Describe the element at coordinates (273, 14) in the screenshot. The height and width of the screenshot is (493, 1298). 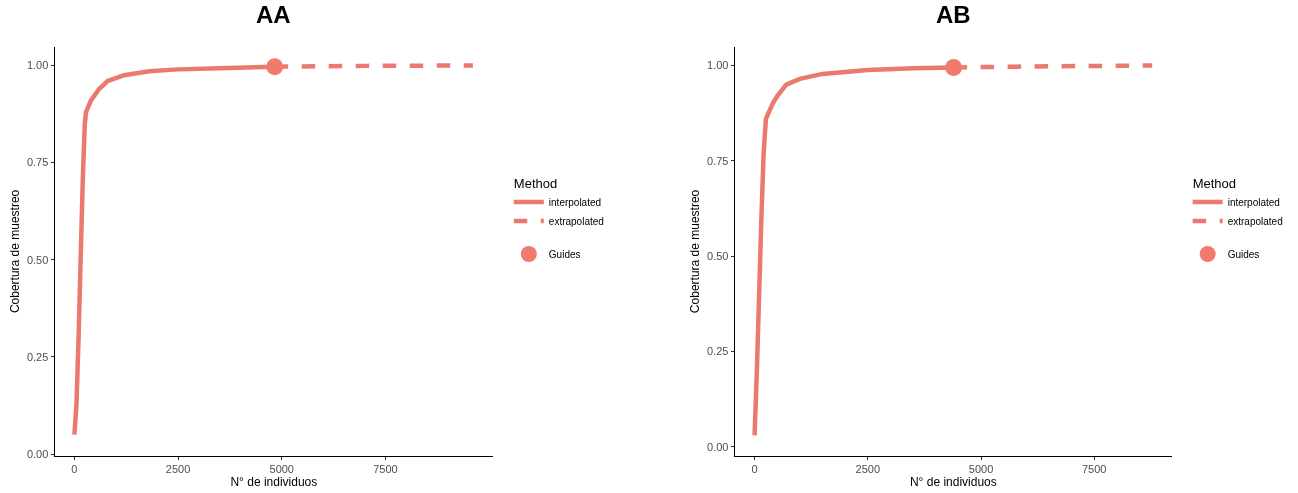
I see `chart-title: AA` at that location.